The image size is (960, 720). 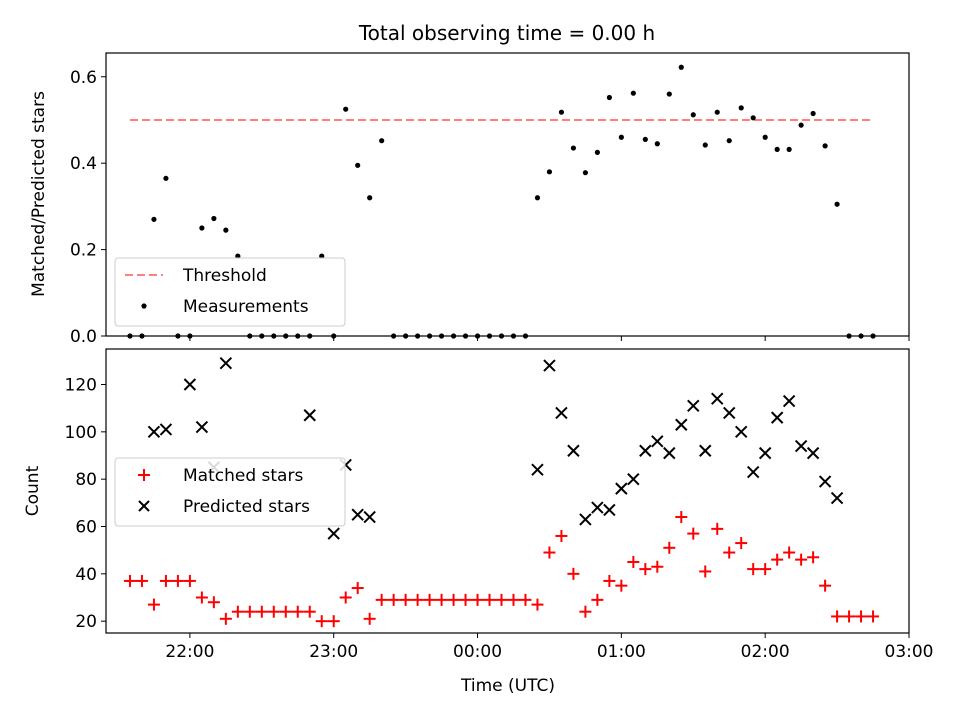 I want to click on legend-matched-swatch, so click(x=144, y=475).